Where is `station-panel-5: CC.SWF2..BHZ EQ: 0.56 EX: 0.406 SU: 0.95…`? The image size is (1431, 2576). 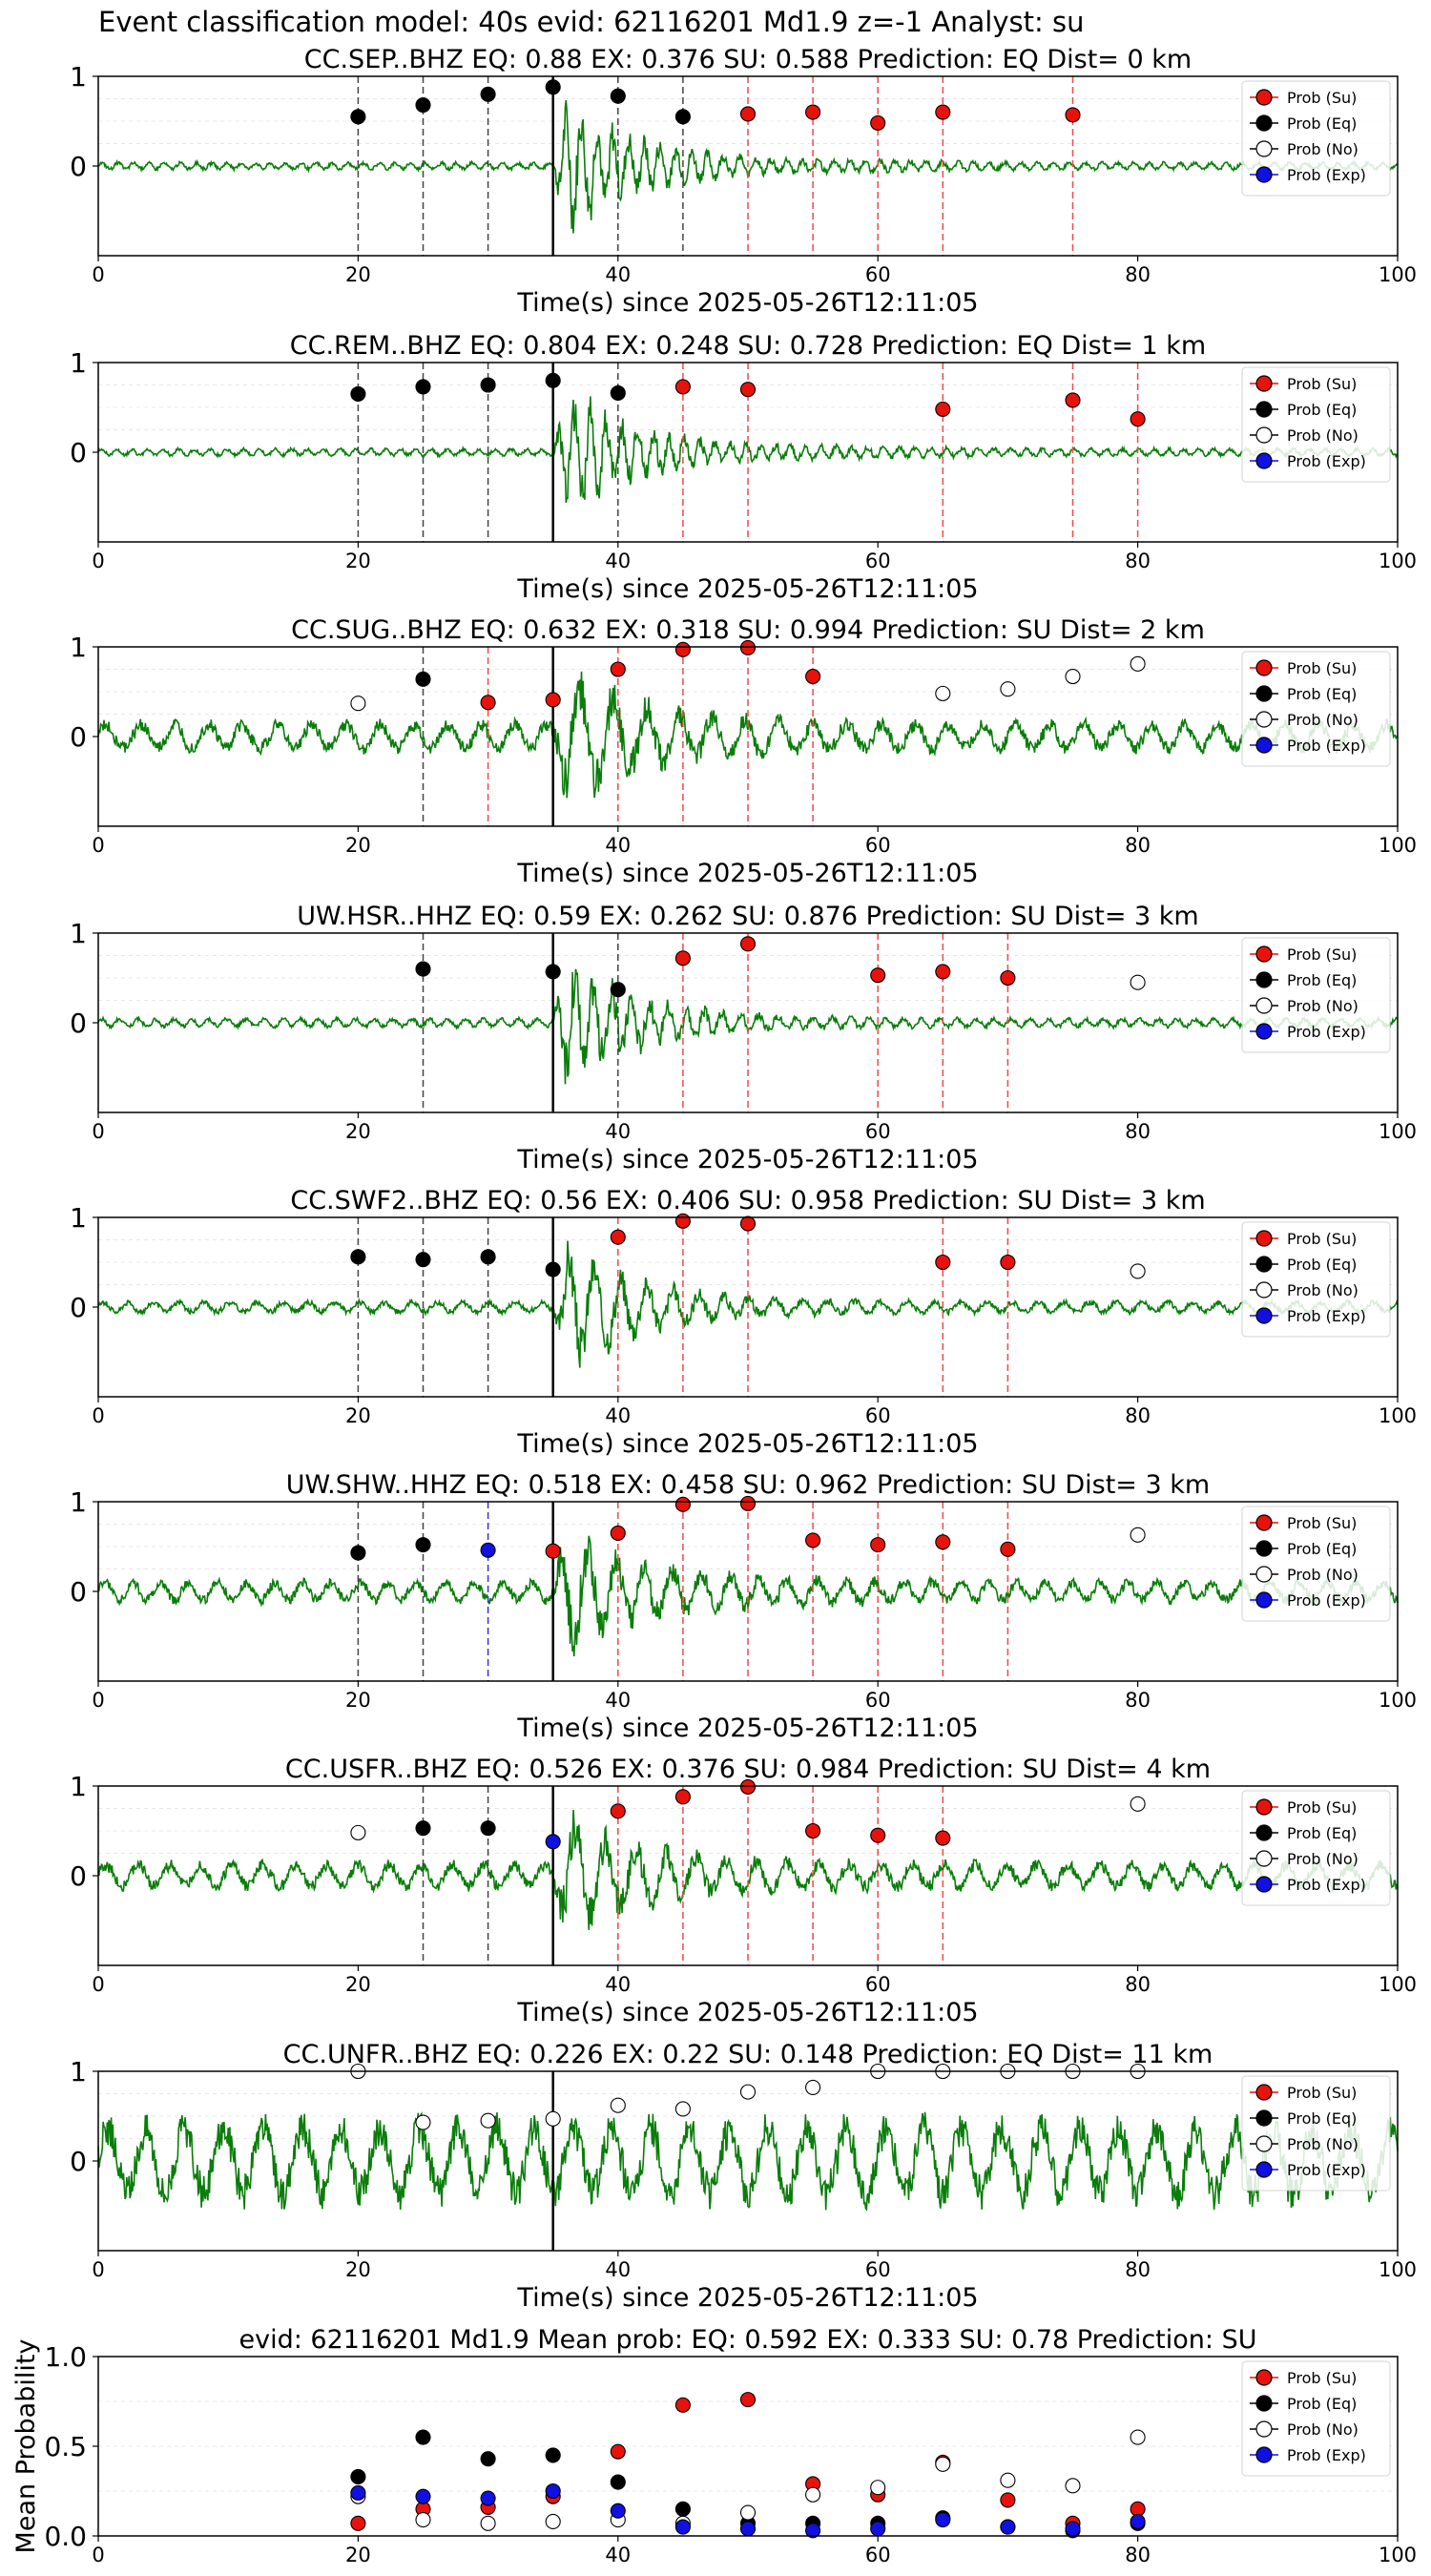
station-panel-5: CC.SWF2..BHZ EQ: 0.56 EX: 0.406 SU: 0.95… is located at coordinates (744, 1322).